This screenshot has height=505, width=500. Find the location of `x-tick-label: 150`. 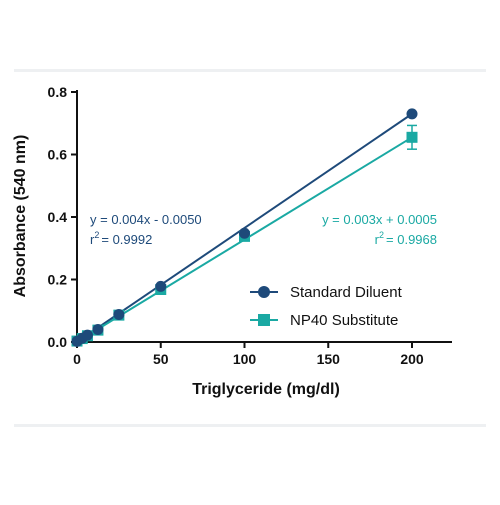

x-tick-label: 150 is located at coordinates (329, 359).